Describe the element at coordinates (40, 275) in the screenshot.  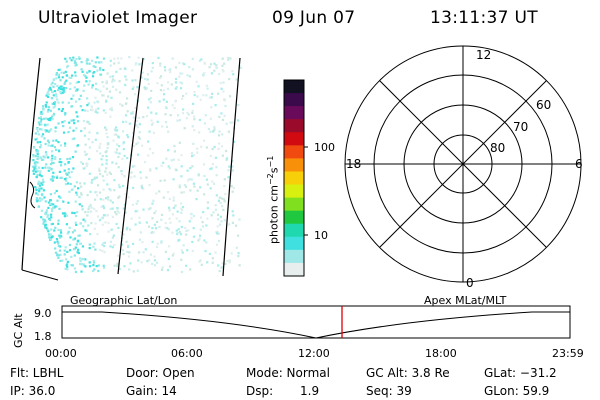
I see `latitude-line` at that location.